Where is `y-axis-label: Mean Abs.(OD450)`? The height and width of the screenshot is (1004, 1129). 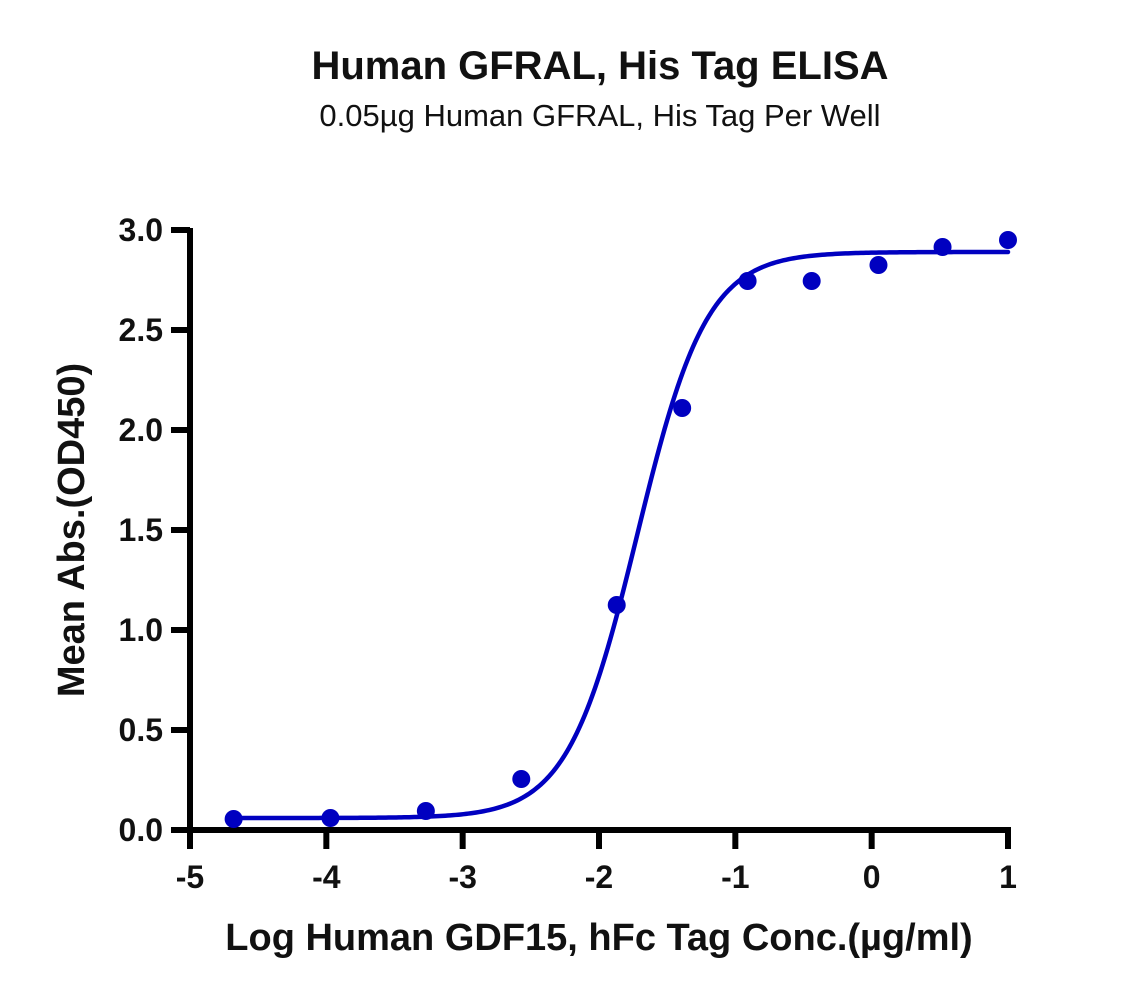
y-axis-label: Mean Abs.(OD450) is located at coordinates (72, 530).